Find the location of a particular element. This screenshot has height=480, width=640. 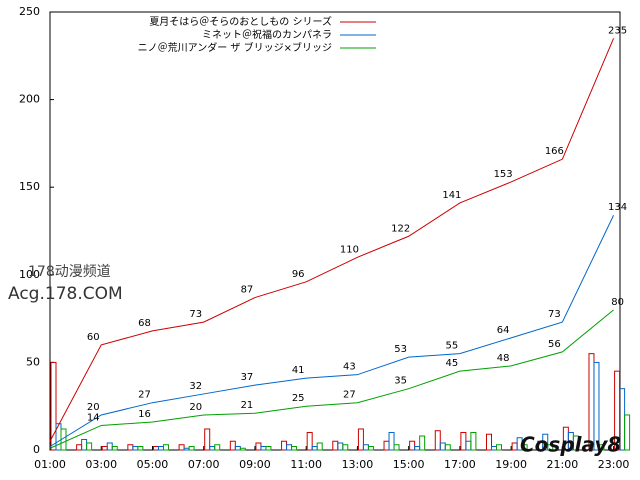

data-label: 73 is located at coordinates (554, 314).